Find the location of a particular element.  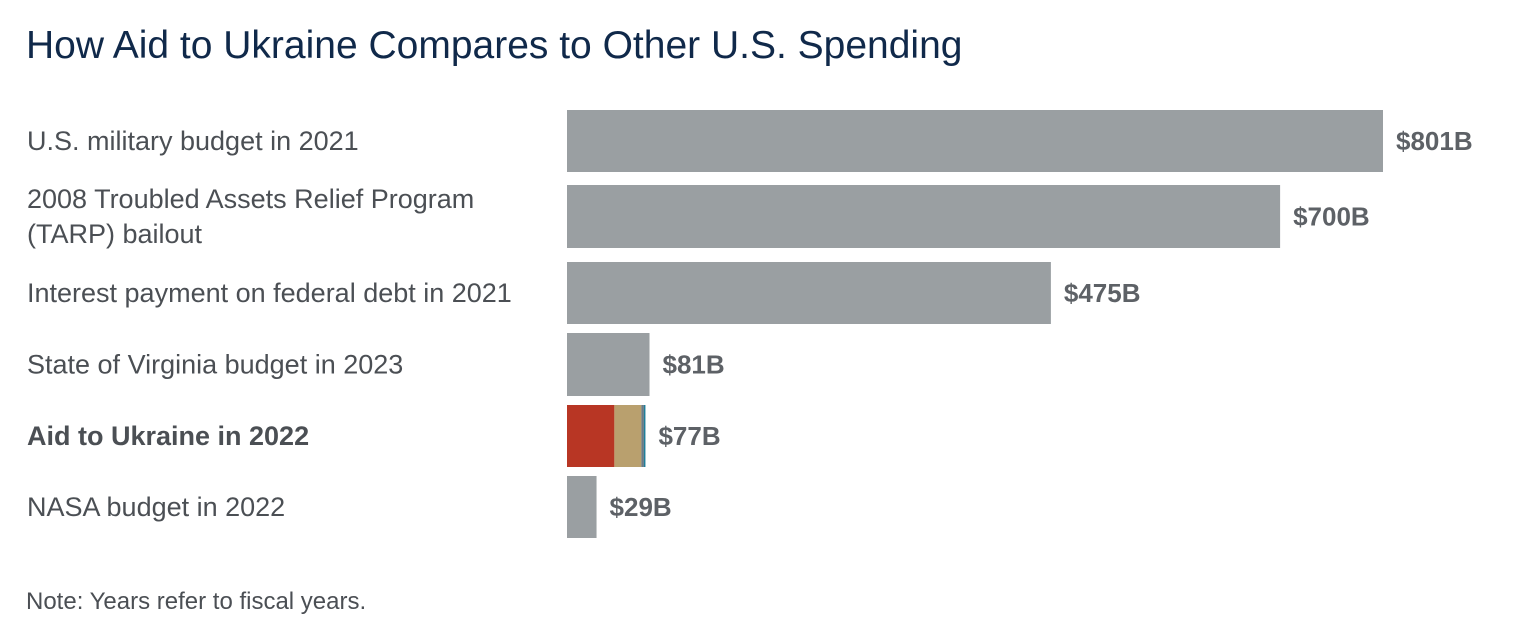

bar-state-of-virginia-budget-in-2023 is located at coordinates (608, 364).